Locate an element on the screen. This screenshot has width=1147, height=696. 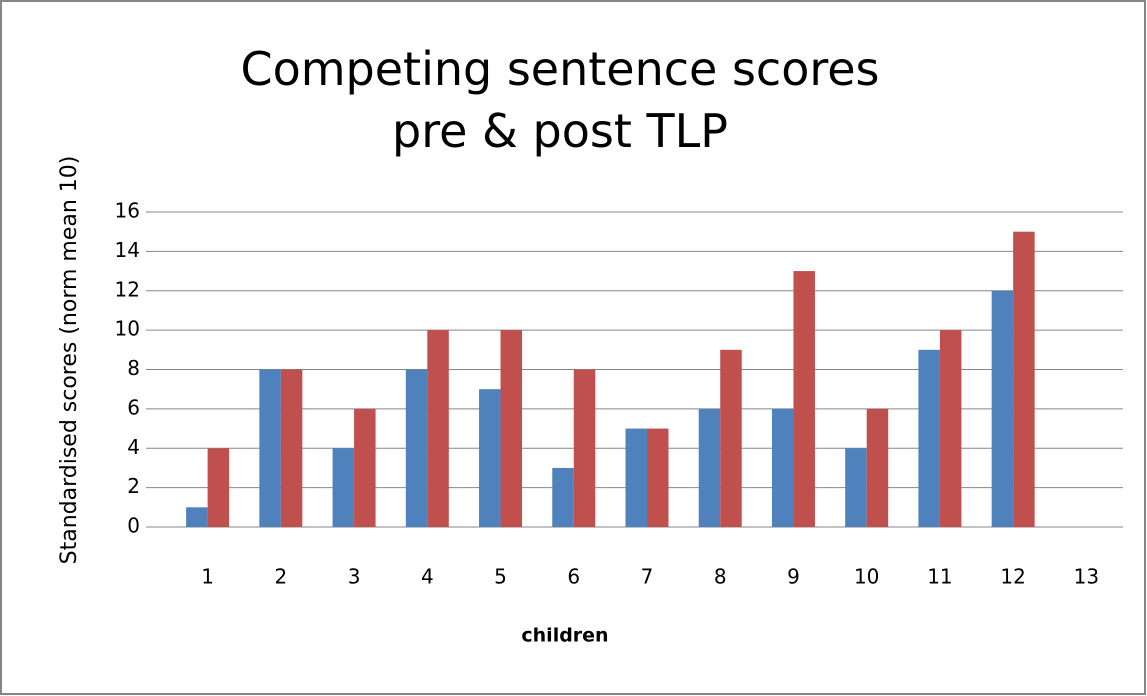
x-tick-label: 10 is located at coordinates (866, 577).